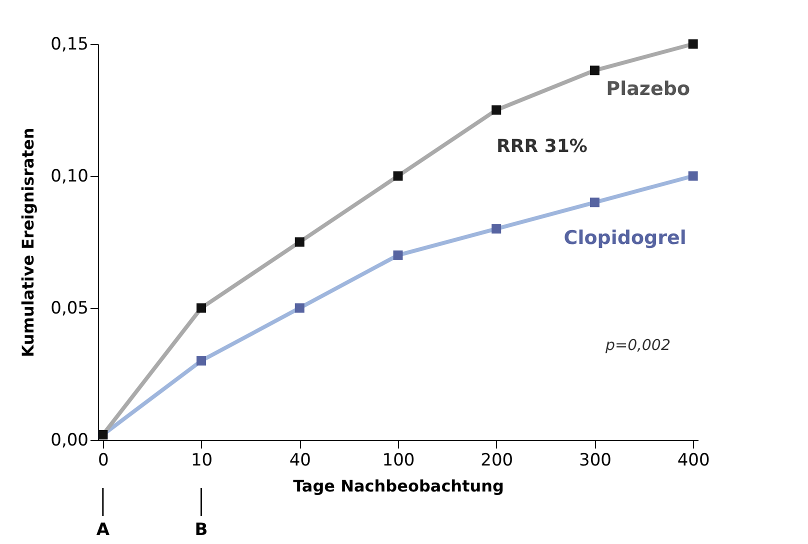 Image resolution: width=808 pixels, height=544 pixels. I want to click on series-label: Clopidogrel, so click(625, 238).